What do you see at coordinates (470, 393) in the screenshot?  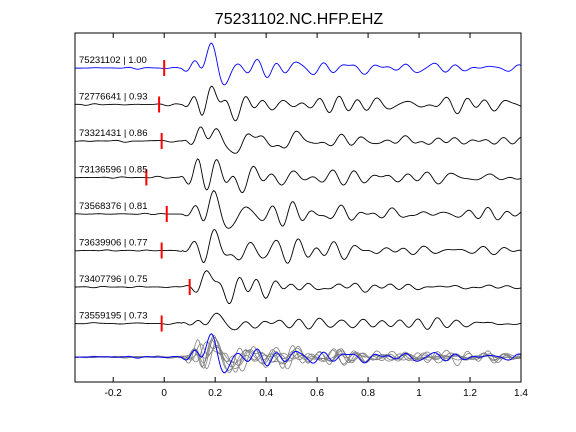 I see `x-tick-label-7: 1.2` at bounding box center [470, 393].